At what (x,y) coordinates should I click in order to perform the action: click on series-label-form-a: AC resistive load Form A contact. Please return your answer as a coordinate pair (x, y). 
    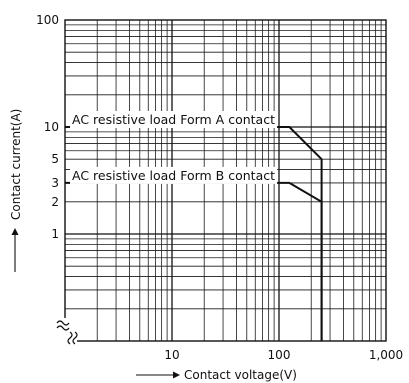
    Looking at the image, I should click on (173, 119).